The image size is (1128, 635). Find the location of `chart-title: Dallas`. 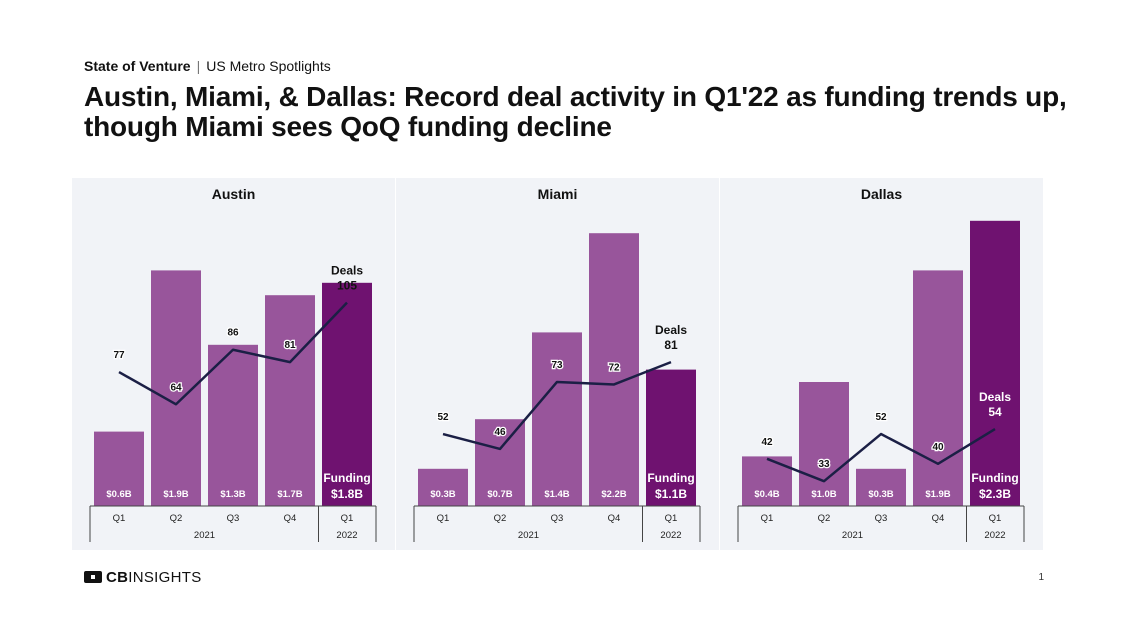

chart-title: Dallas is located at coordinates (881, 194).